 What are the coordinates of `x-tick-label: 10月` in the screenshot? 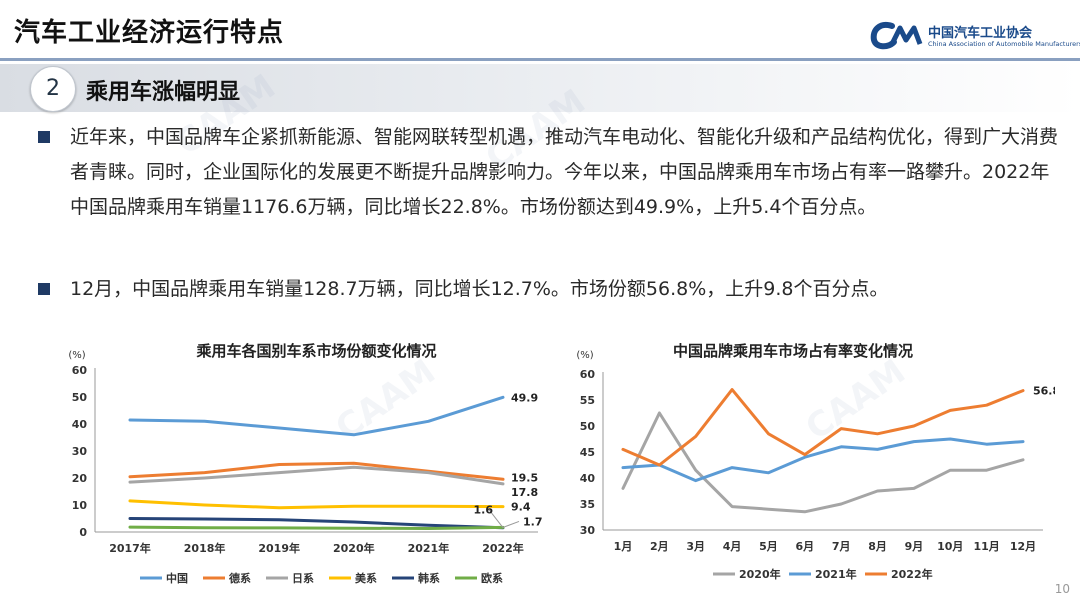 It's located at (950, 546).